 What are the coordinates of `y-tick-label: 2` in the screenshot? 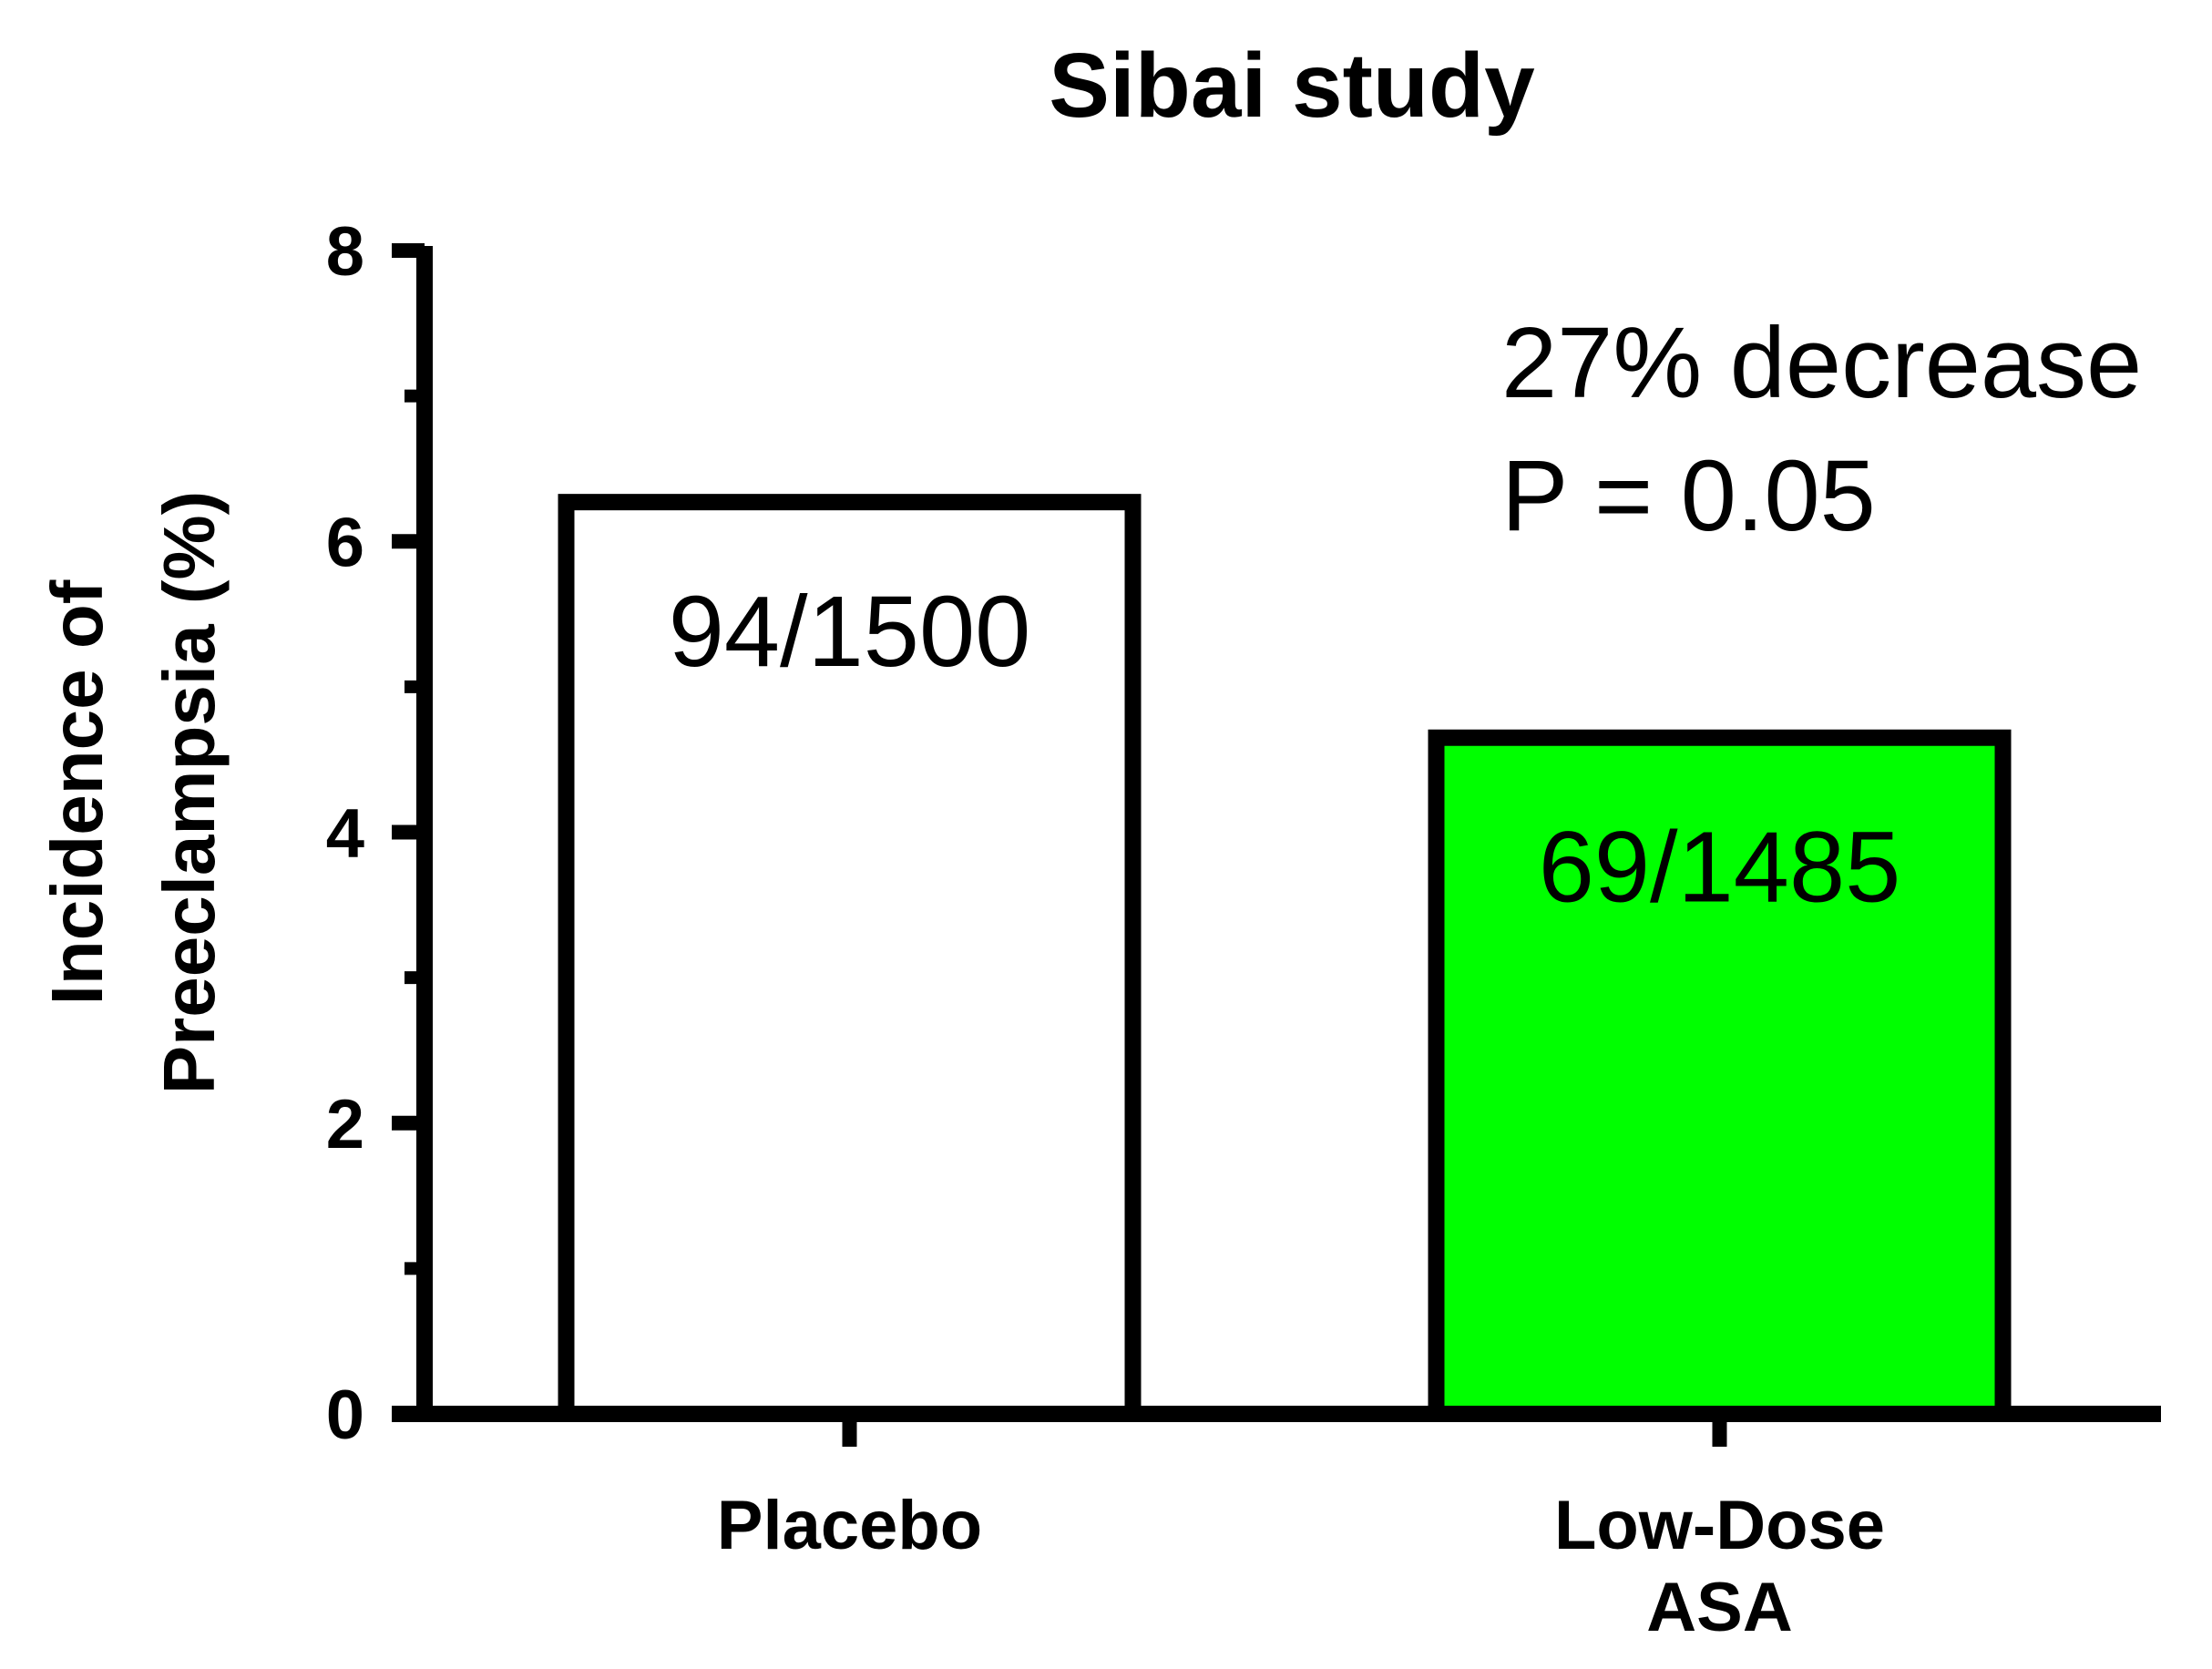 It's located at (345, 1124).